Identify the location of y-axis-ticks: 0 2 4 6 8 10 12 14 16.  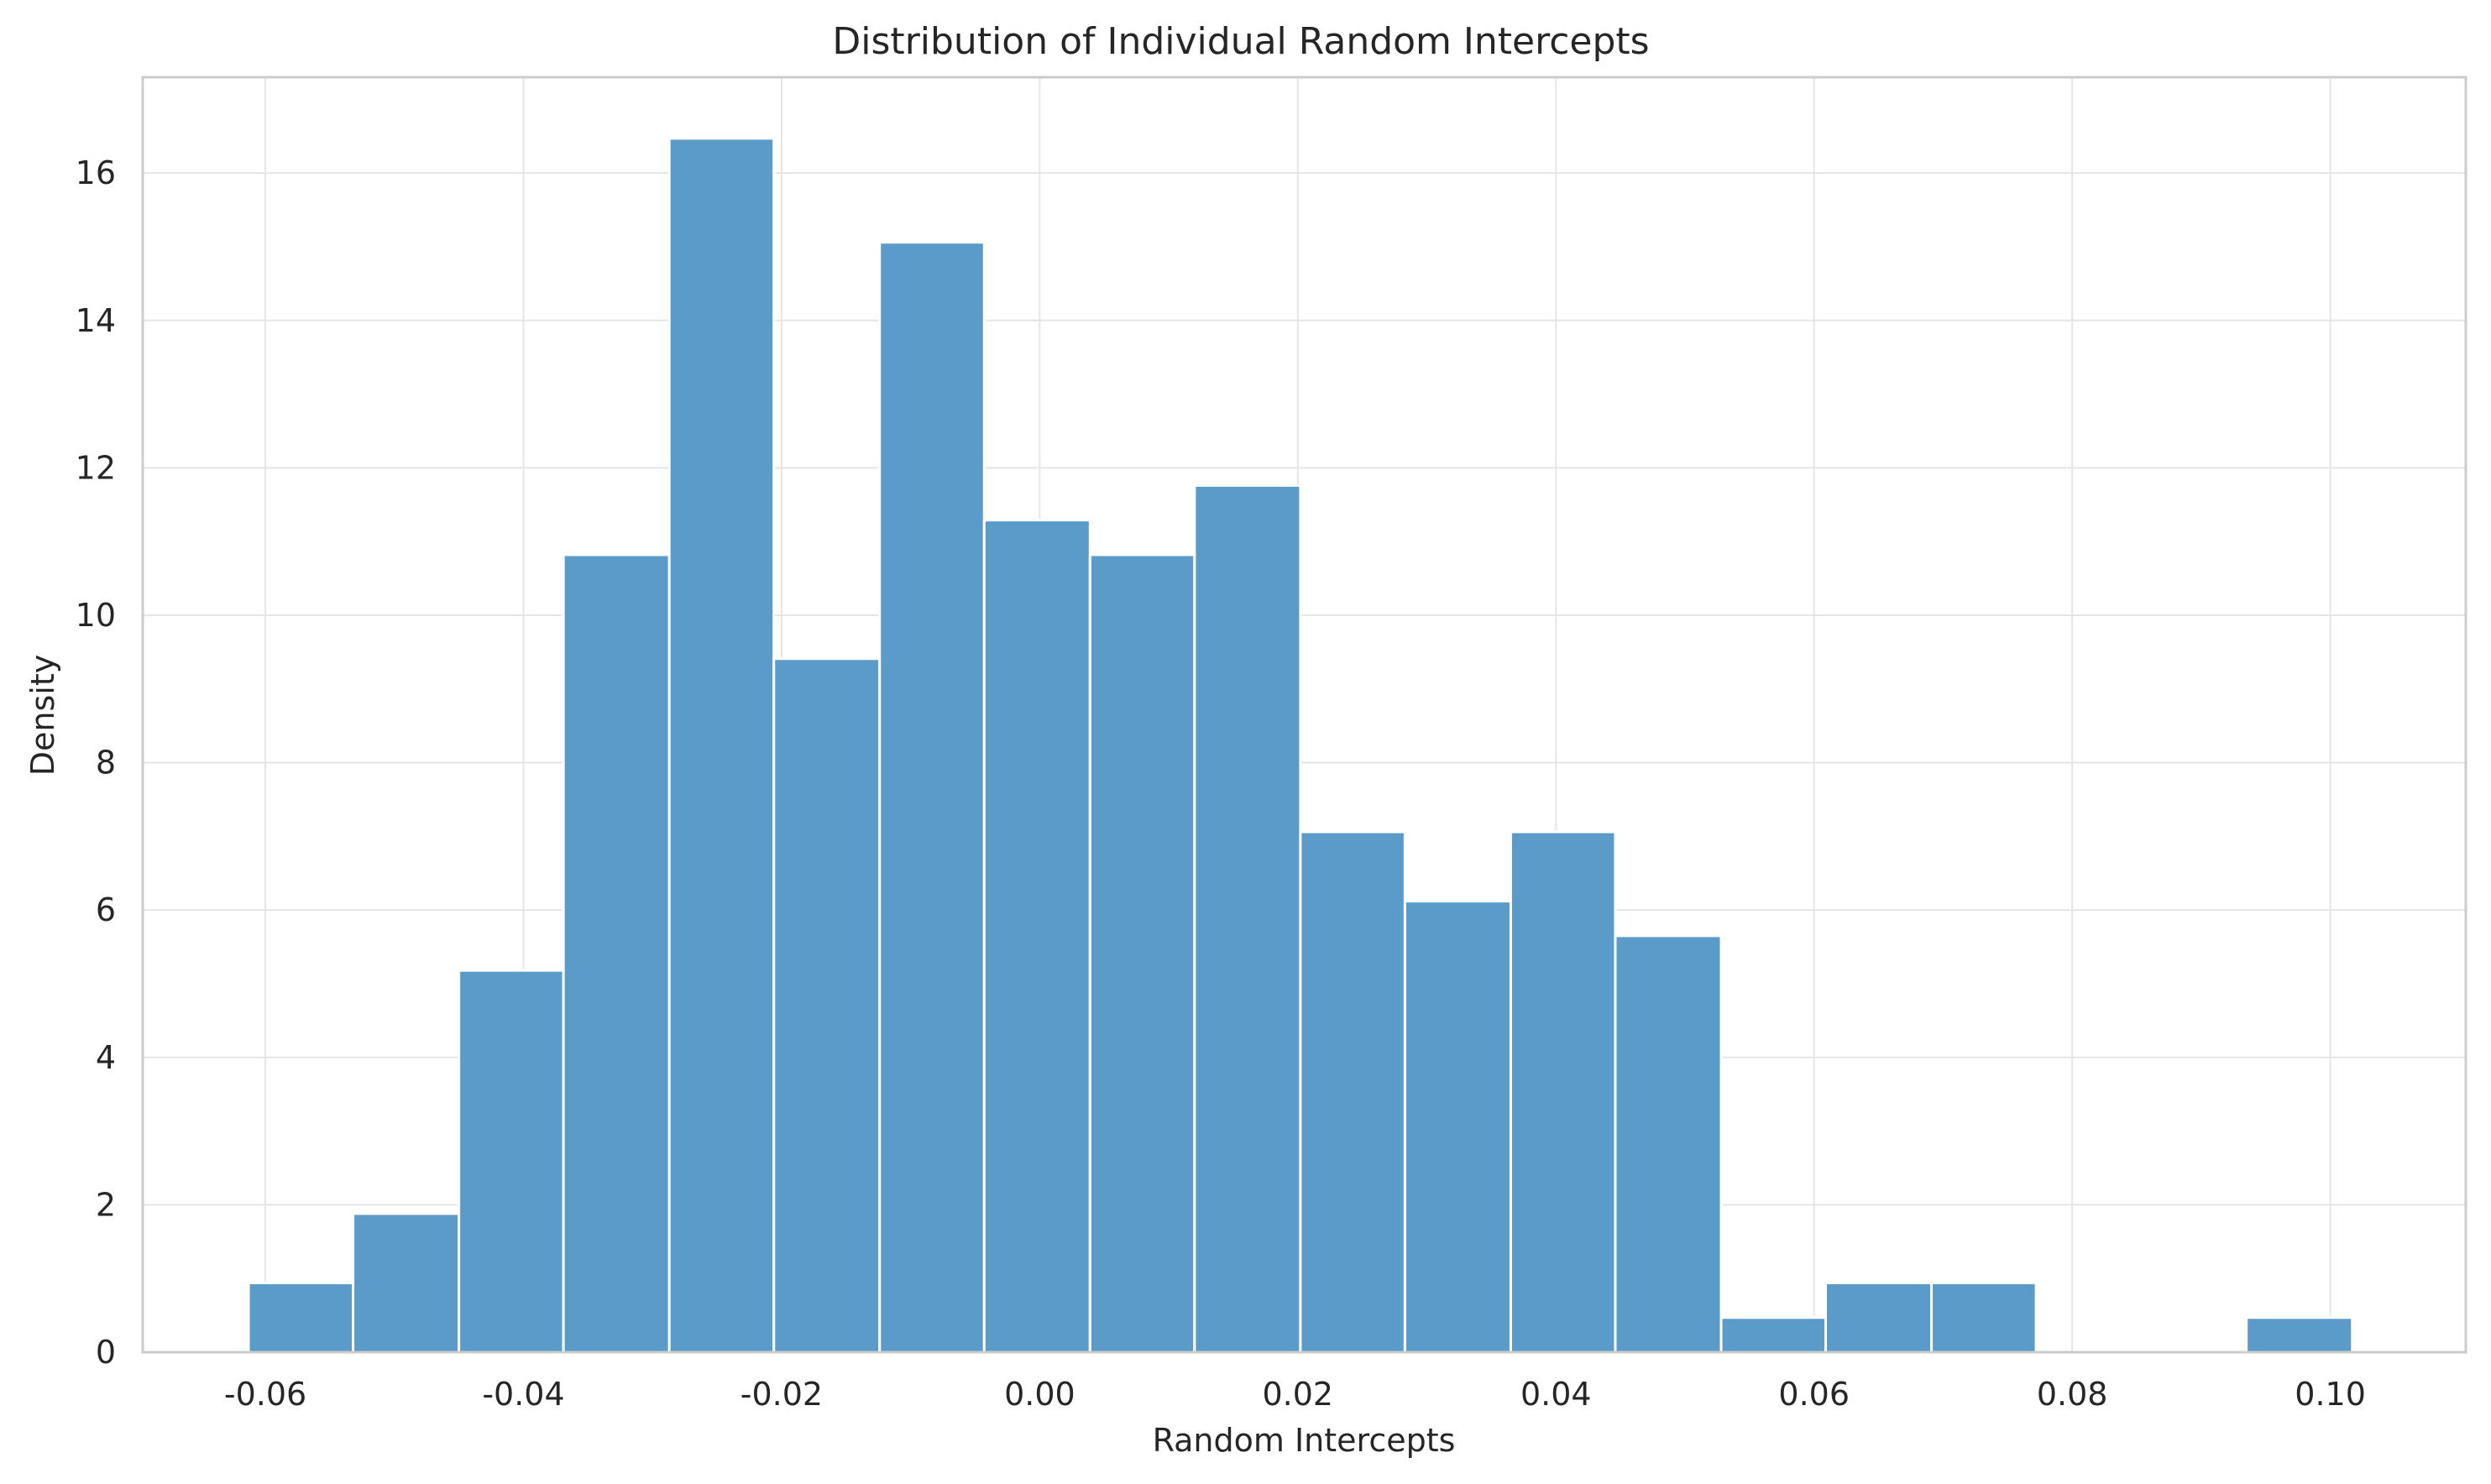
(96, 762).